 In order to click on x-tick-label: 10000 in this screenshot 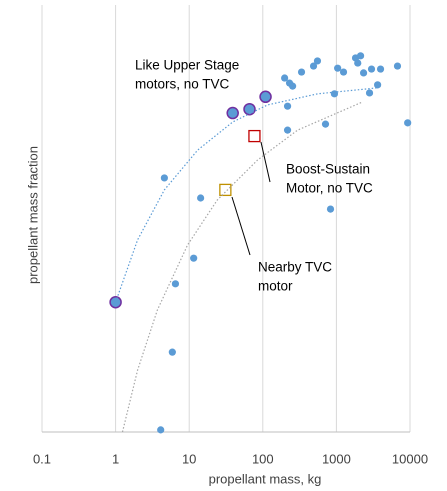, I will do `click(410, 458)`.